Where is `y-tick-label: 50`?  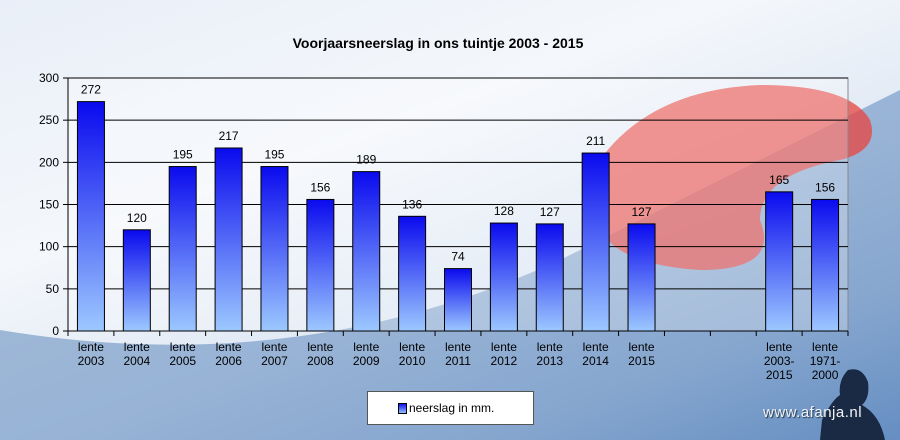 y-tick-label: 50 is located at coordinates (53, 289).